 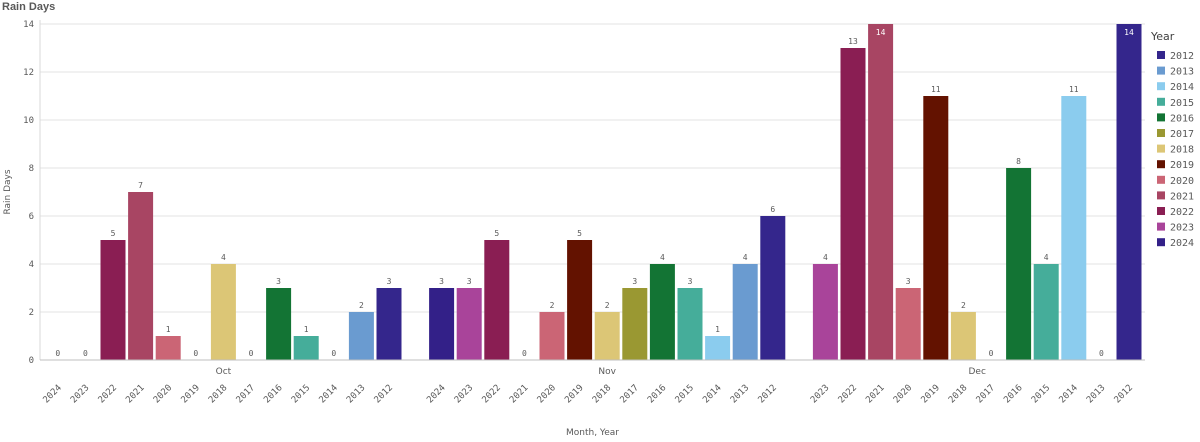 What do you see at coordinates (442, 324) in the screenshot?
I see `bar-nov-2024` at bounding box center [442, 324].